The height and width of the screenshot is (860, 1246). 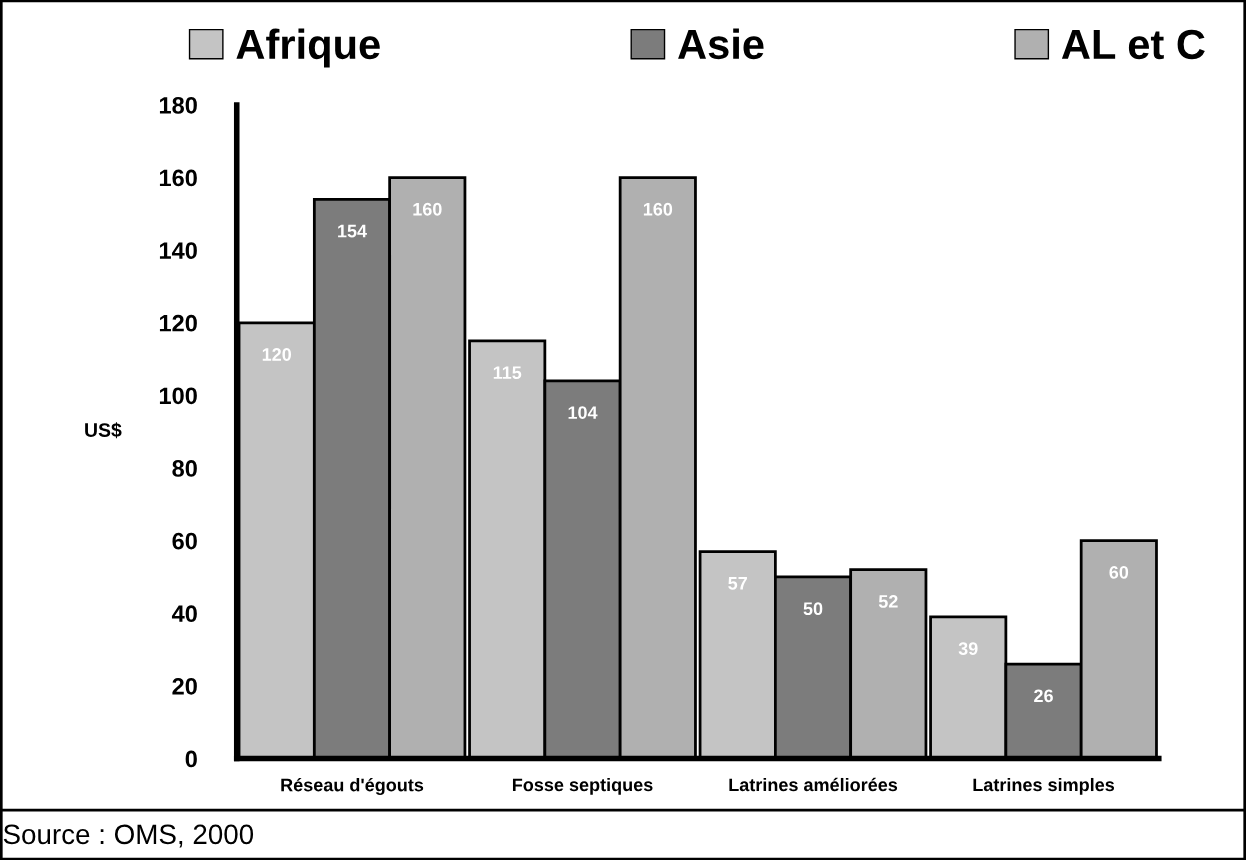 I want to click on data-label: 120, so click(x=277, y=354).